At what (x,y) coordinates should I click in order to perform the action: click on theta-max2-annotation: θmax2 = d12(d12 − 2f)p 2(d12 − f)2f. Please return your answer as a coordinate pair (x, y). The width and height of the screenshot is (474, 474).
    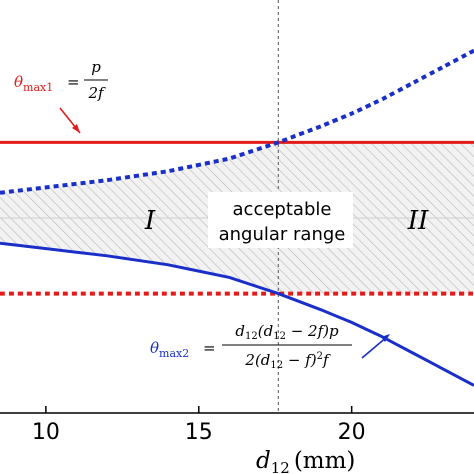
    Looking at the image, I should click on (270, 346).